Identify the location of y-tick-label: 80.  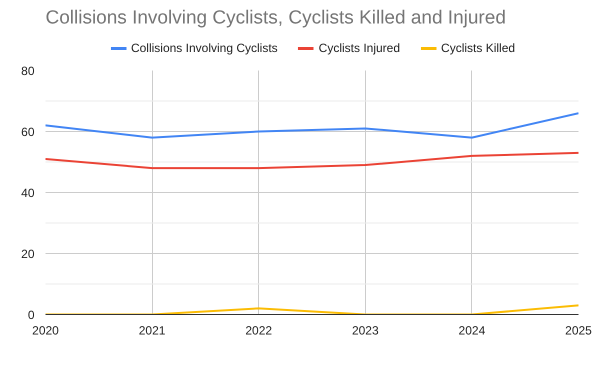
(28, 71).